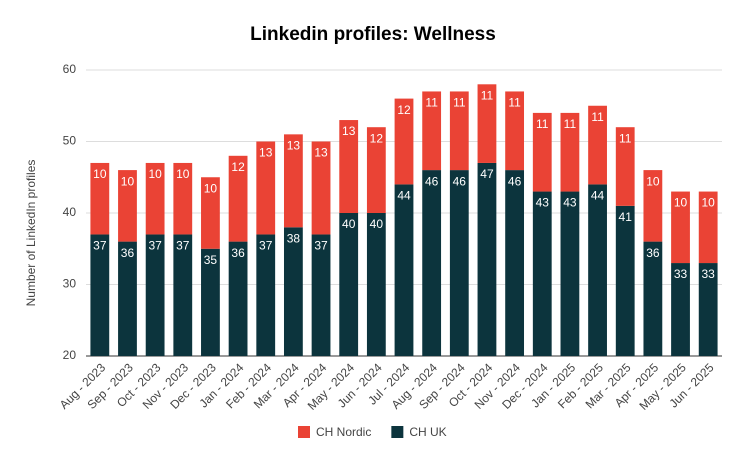  What do you see at coordinates (70, 141) in the screenshot?
I see `y-tick-label: 50` at bounding box center [70, 141].